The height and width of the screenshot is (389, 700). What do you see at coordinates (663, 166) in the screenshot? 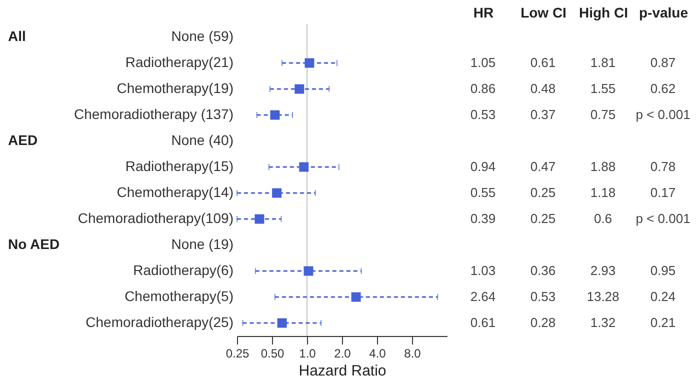
I see `text: 0.78` at bounding box center [663, 166].